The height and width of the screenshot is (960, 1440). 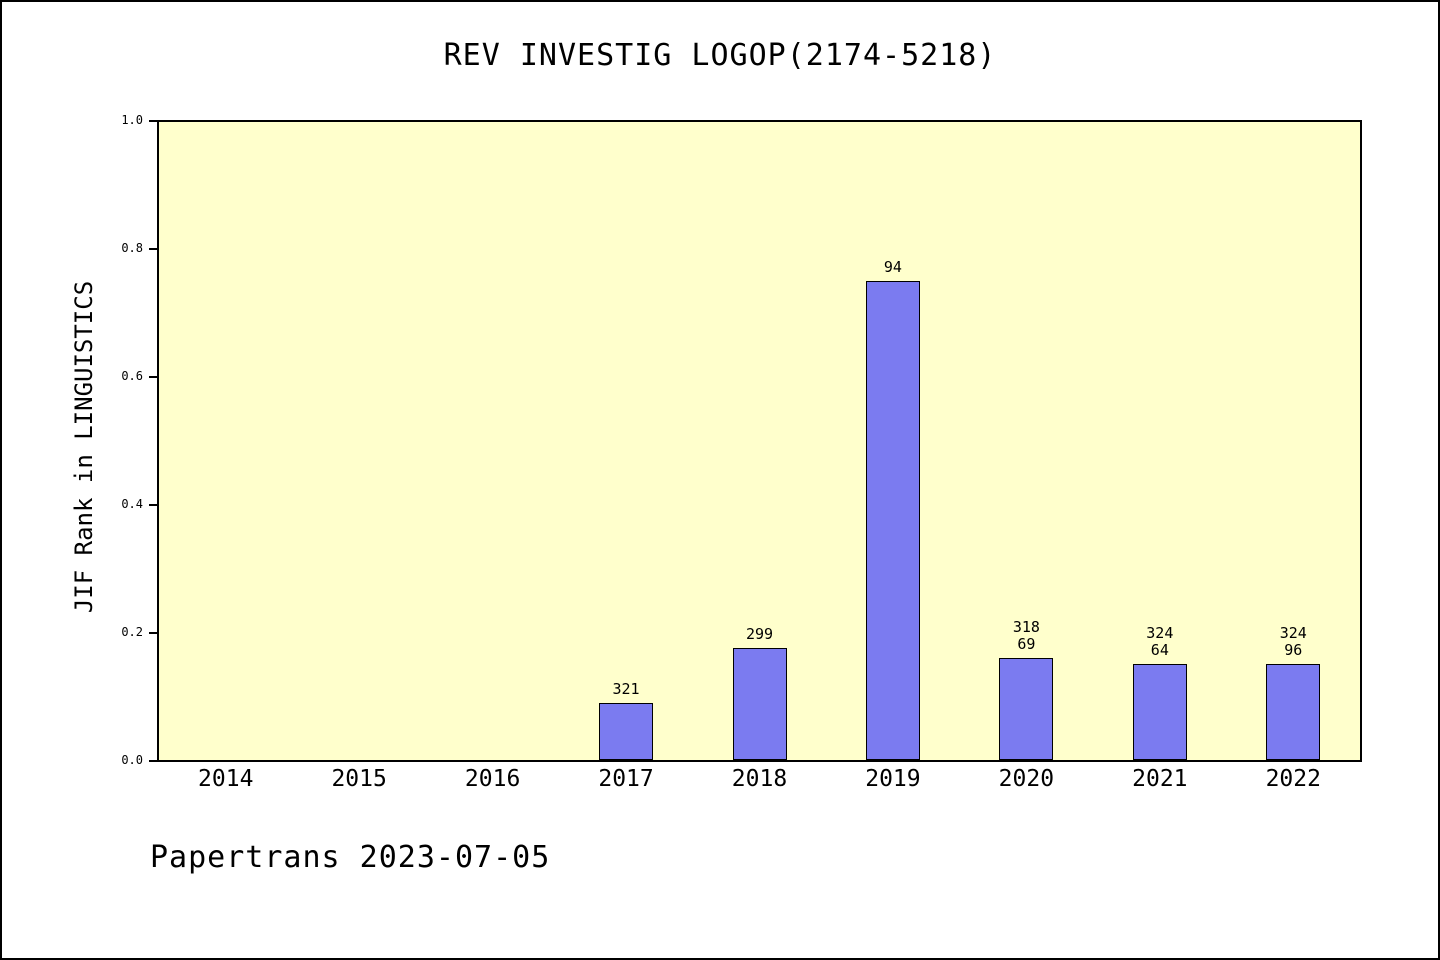 What do you see at coordinates (1026, 779) in the screenshot?
I see `x-tick-label-2020: 2020` at bounding box center [1026, 779].